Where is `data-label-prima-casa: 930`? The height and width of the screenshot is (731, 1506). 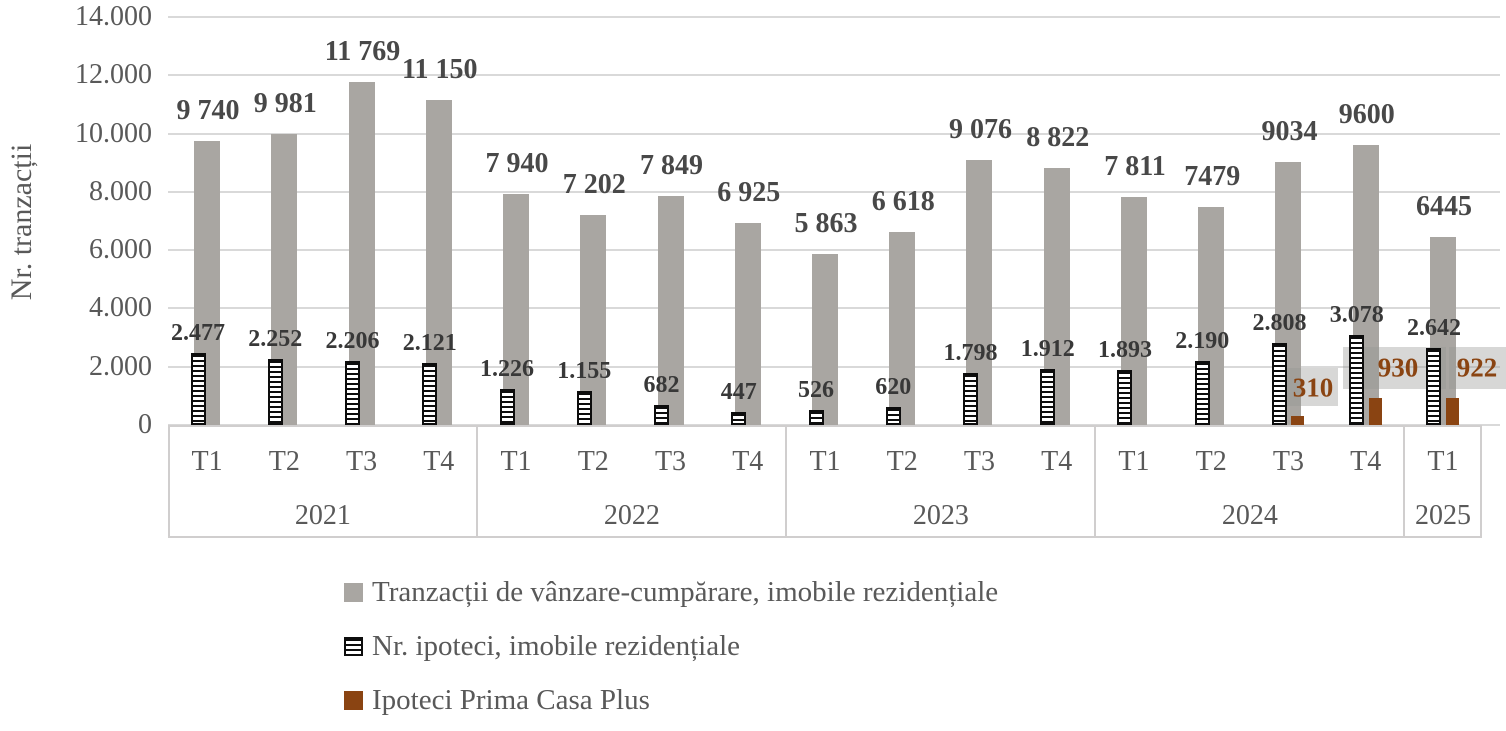
data-label-prima-casa: 930 is located at coordinates (1398, 367).